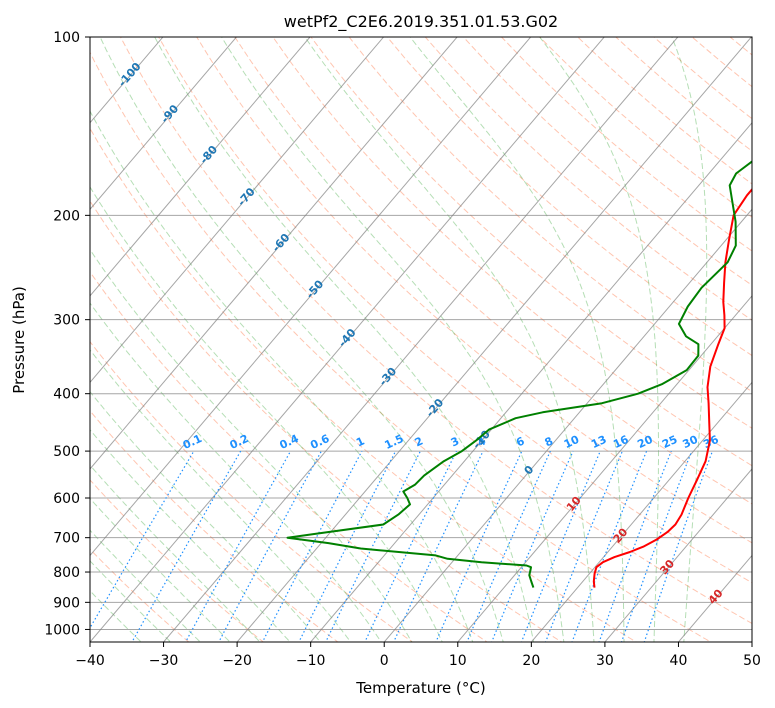  What do you see at coordinates (645, 442) in the screenshot?
I see `mixing-ratio-label: 20` at bounding box center [645, 442].